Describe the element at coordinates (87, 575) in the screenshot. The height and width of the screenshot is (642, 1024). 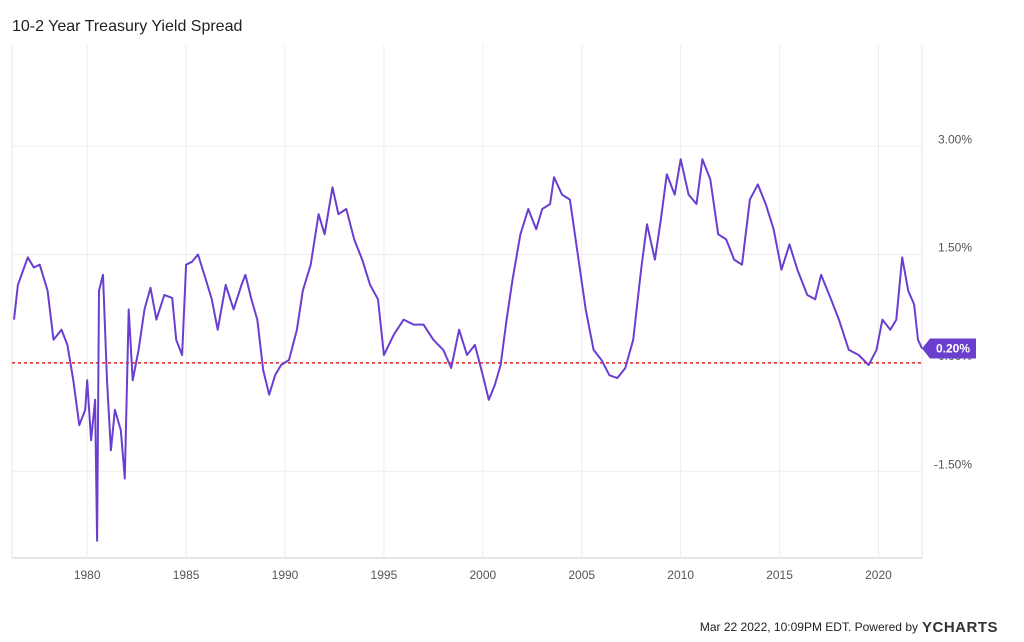
I see `x-tick-label: 1980` at that location.